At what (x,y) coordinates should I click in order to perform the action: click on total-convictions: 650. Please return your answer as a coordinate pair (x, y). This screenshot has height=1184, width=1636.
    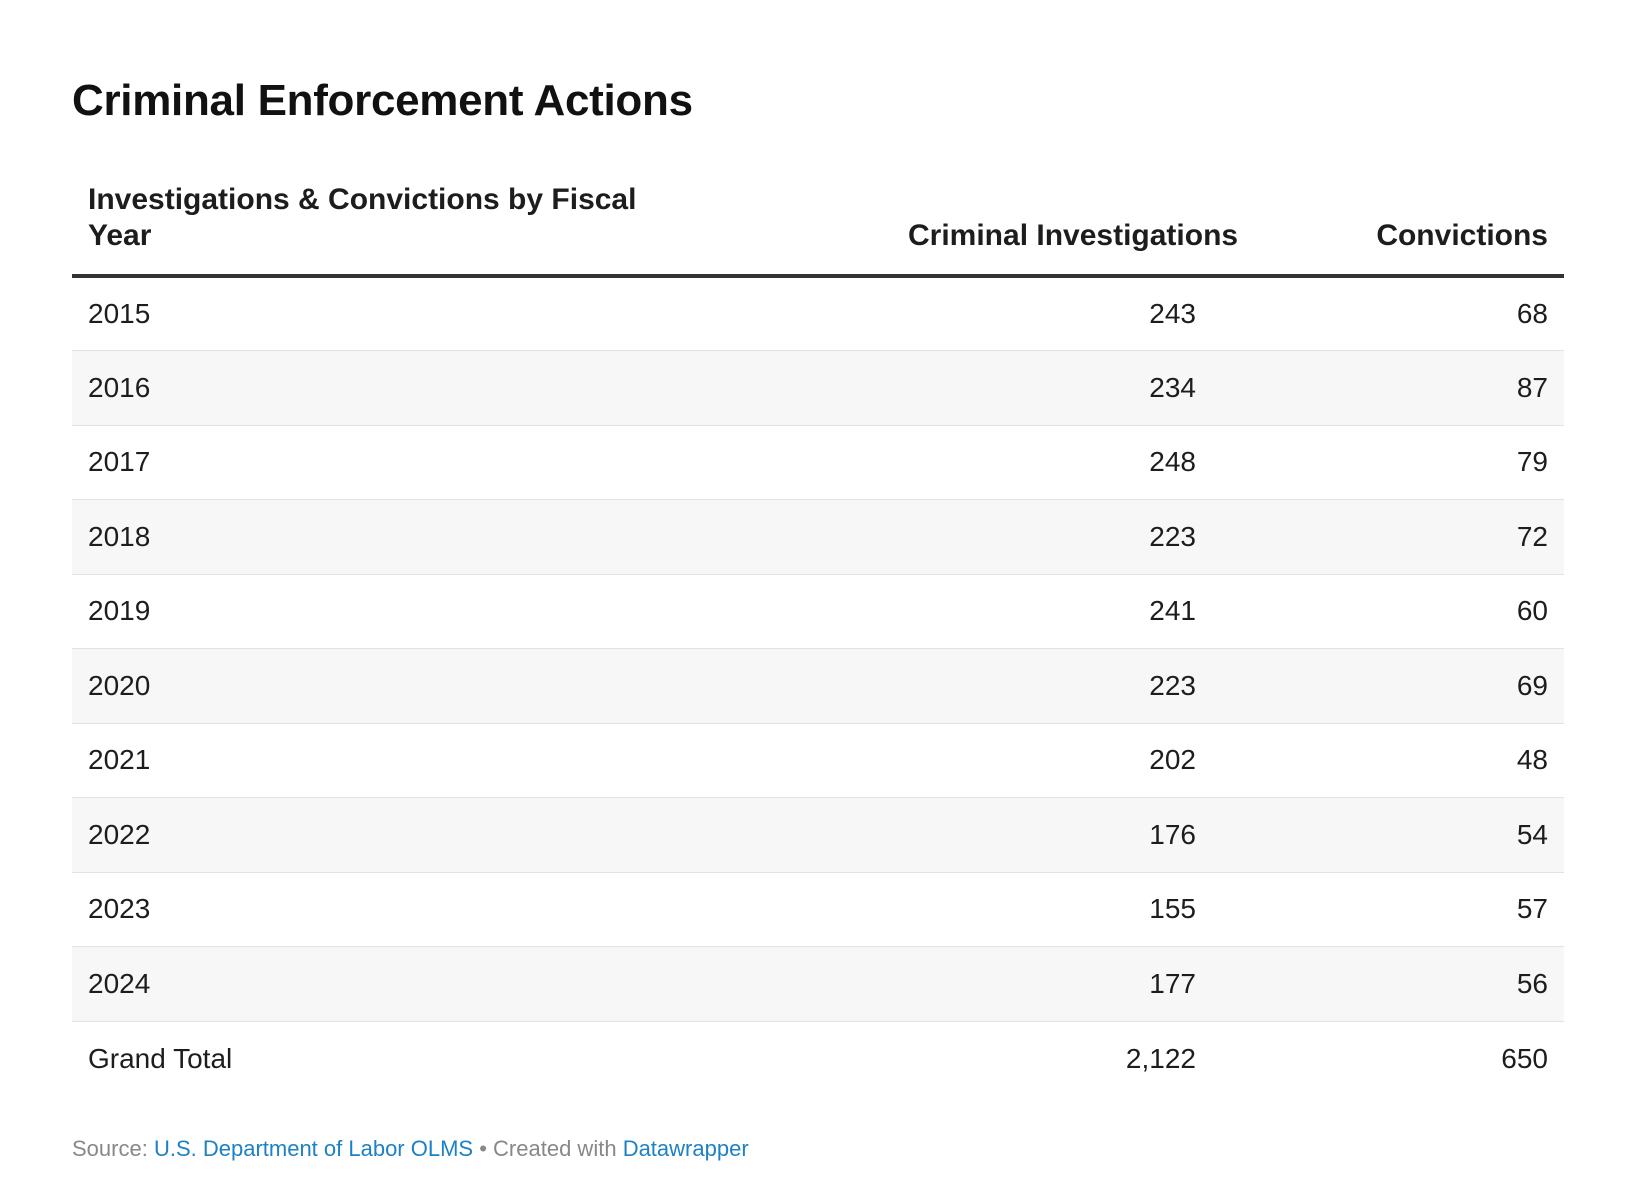
    Looking at the image, I should click on (1388, 1058).